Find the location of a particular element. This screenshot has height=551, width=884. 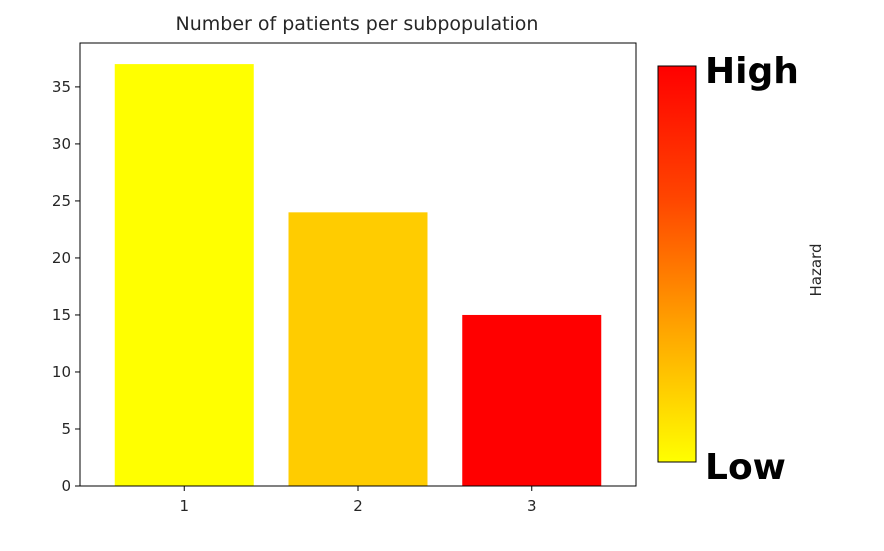

y-tick-label-5: 5 is located at coordinates (66, 429).